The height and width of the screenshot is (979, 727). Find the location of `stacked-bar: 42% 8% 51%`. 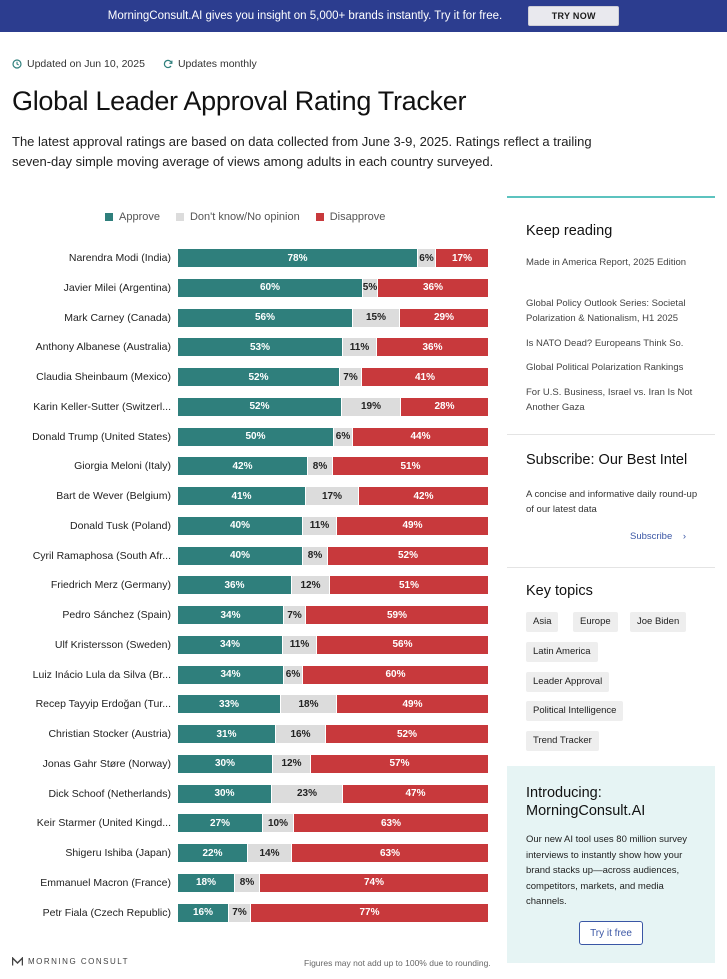

stacked-bar: 42% 8% 51% is located at coordinates (333, 466).